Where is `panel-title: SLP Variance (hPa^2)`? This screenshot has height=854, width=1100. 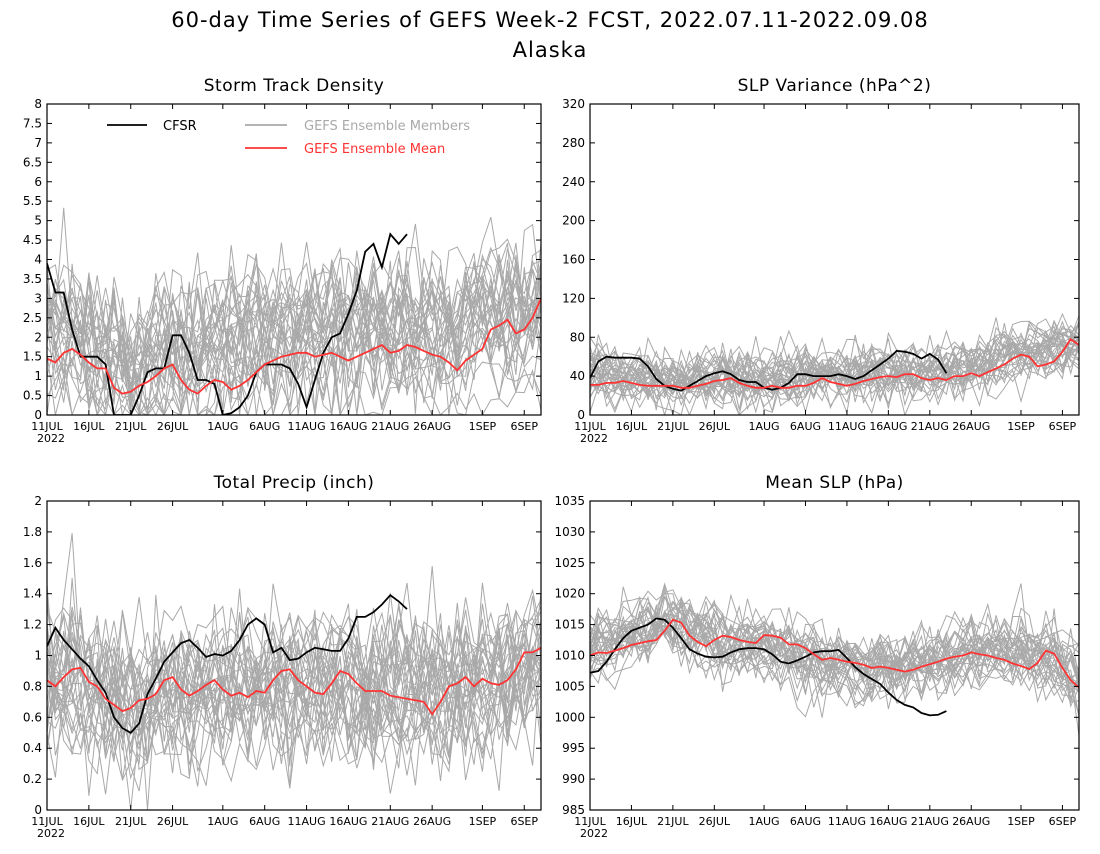
panel-title: SLP Variance (hPa^2) is located at coordinates (835, 86).